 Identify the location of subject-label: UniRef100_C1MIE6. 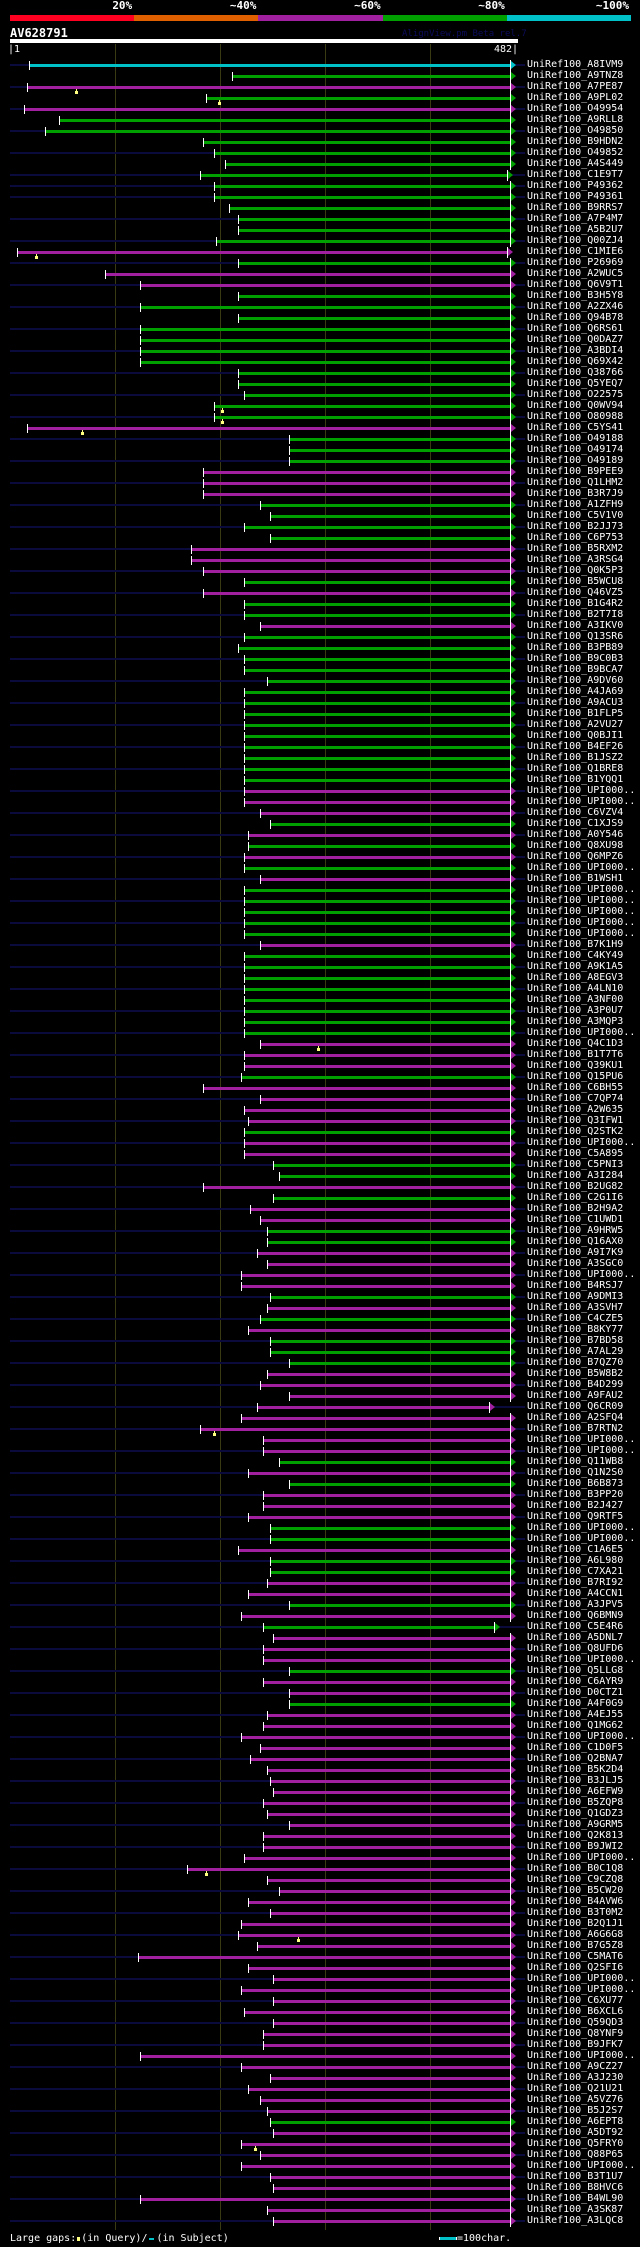
(575, 251).